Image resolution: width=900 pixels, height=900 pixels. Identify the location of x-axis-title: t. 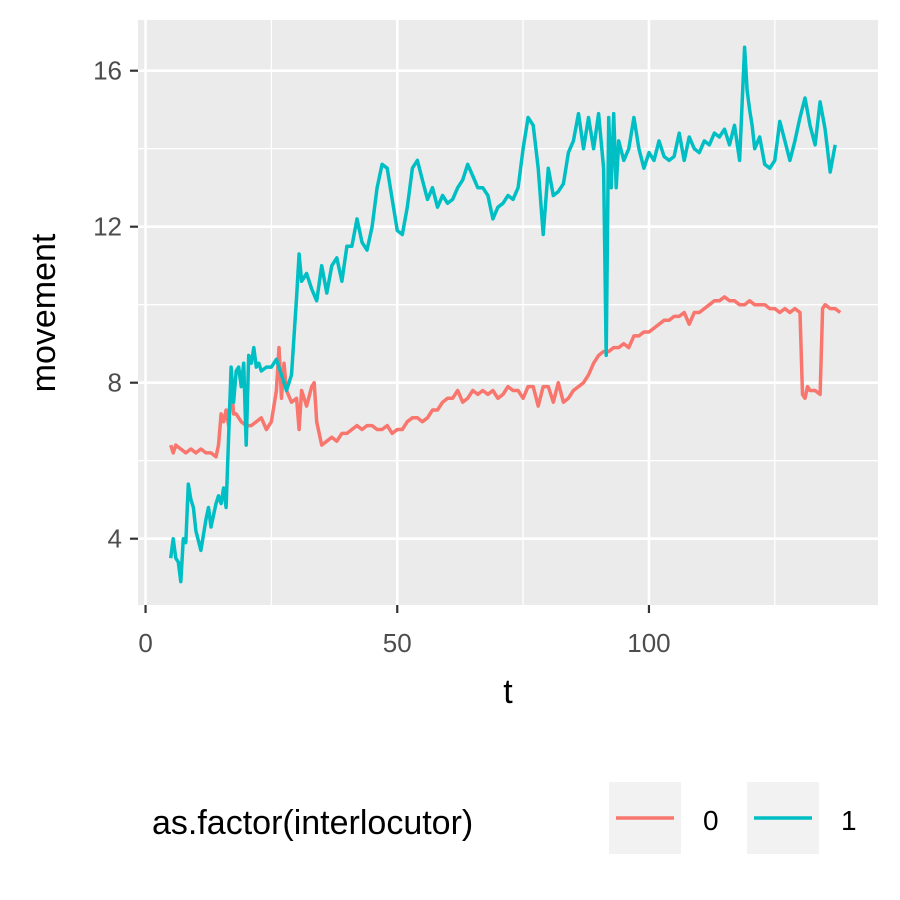
(508, 692).